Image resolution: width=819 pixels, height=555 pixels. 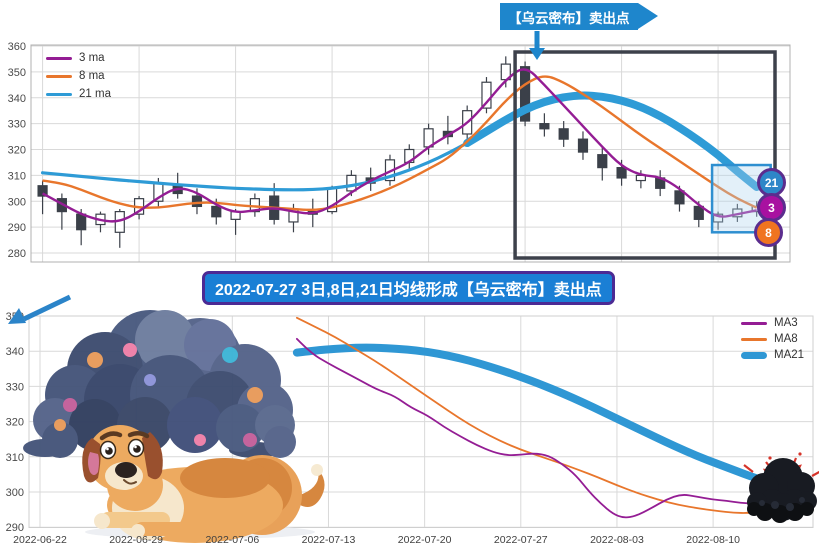 What do you see at coordinates (425, 540) in the screenshot?
I see `bottom-xtick-label: 2022-07-20` at bounding box center [425, 540].